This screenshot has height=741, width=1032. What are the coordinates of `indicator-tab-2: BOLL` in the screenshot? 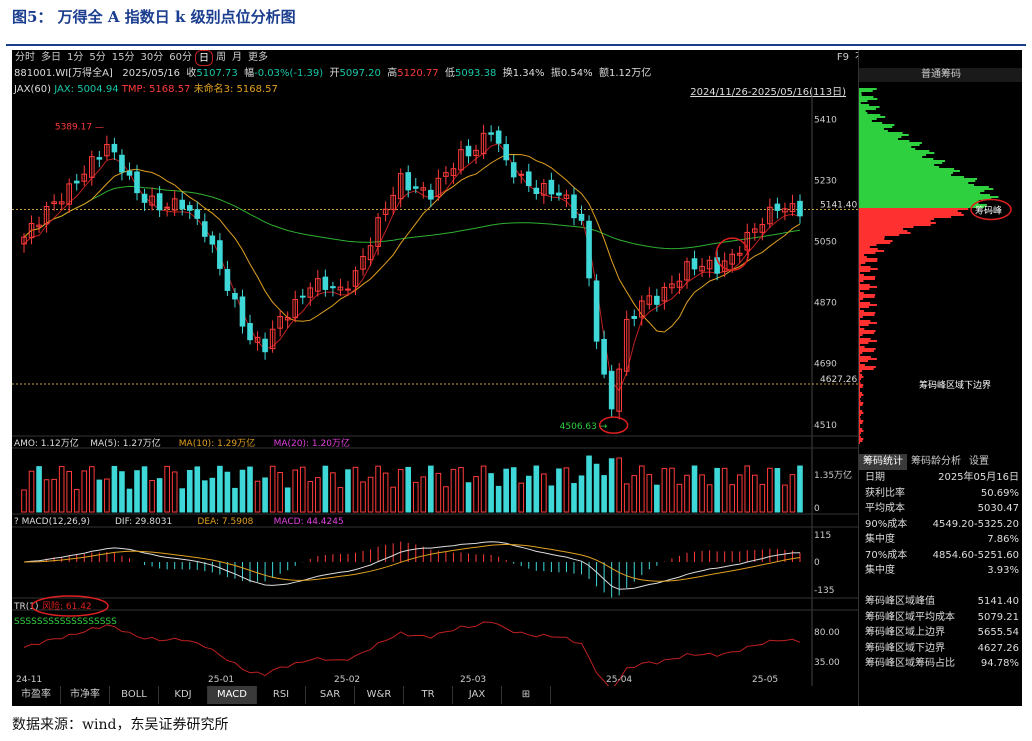 It's located at (134, 695).